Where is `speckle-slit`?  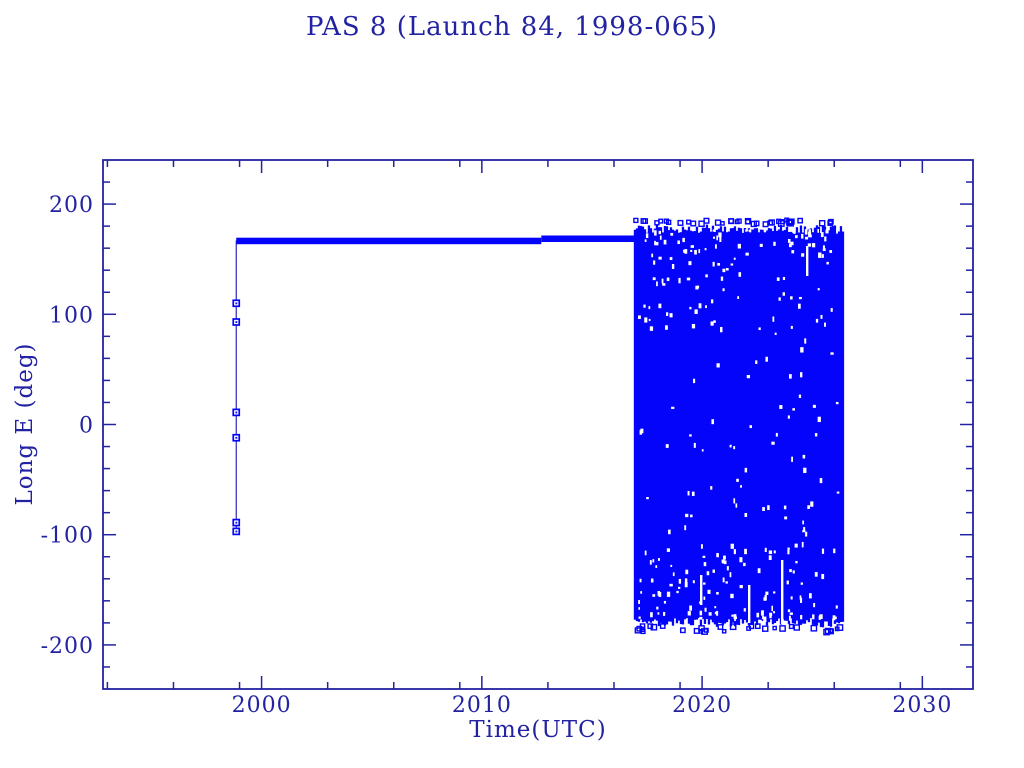 speckle-slit is located at coordinates (749, 604).